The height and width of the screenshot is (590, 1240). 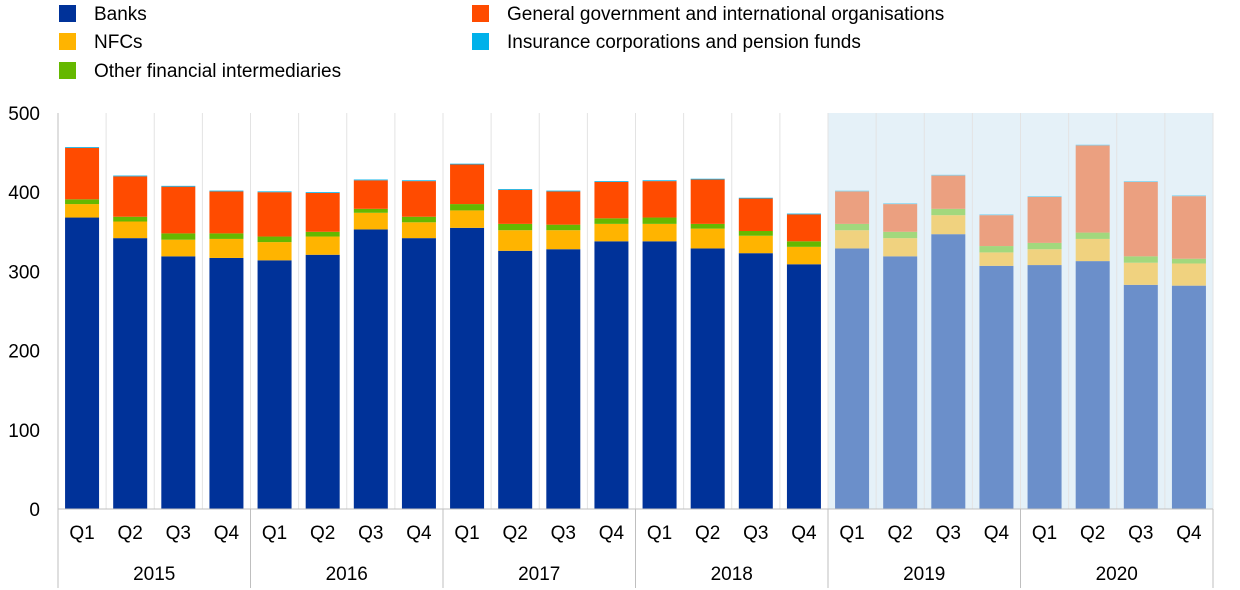 What do you see at coordinates (1117, 574) in the screenshot?
I see `year-label: 2020` at bounding box center [1117, 574].